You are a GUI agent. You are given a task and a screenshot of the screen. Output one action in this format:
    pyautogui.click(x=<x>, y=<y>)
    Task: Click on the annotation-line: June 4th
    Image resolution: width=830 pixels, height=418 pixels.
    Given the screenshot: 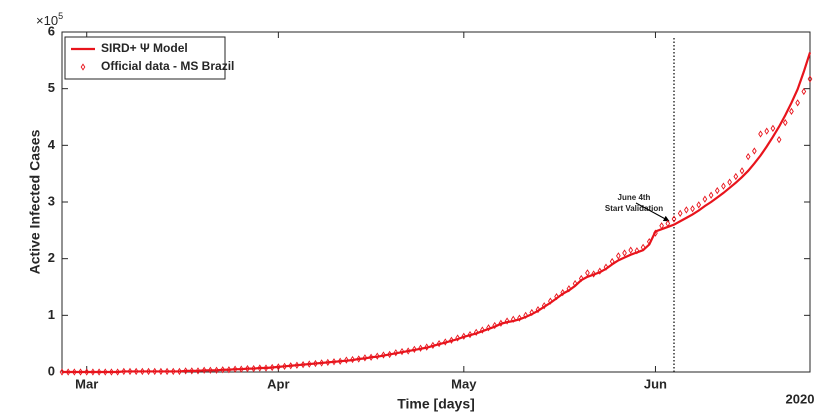 What is the action you would take?
    pyautogui.click(x=634, y=197)
    